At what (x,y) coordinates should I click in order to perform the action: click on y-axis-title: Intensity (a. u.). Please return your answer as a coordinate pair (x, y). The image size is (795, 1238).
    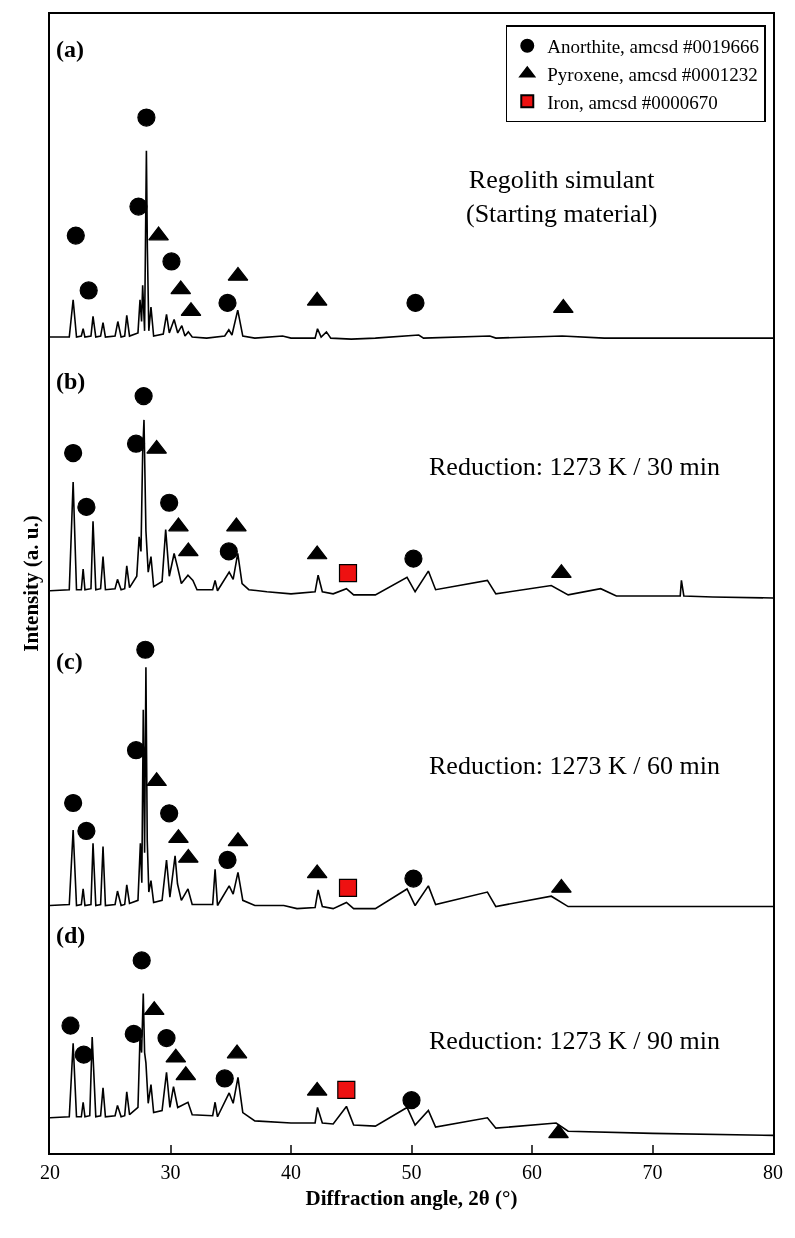
    Looking at the image, I should click on (30, 583).